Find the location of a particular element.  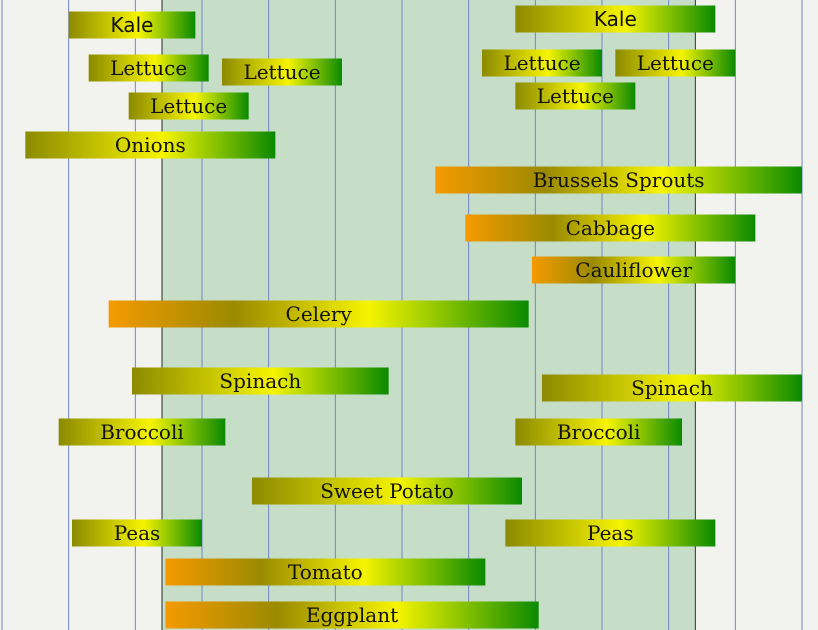

bar-cabbage is located at coordinates (610, 228).